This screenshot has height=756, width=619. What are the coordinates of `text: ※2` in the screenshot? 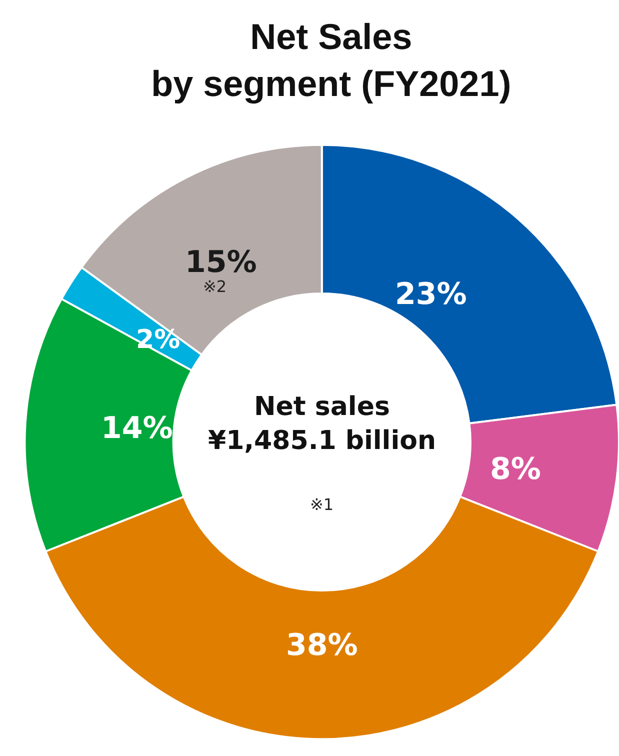 It's located at (215, 286).